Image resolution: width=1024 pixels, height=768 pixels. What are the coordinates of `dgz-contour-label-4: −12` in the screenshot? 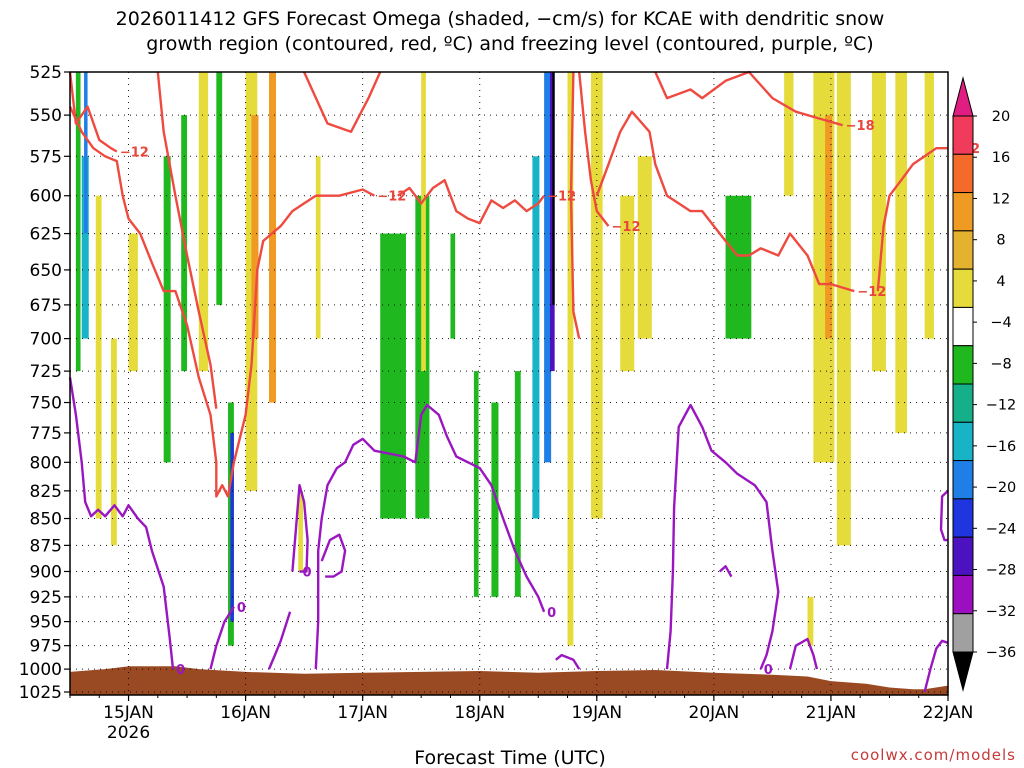 It's located at (626, 227).